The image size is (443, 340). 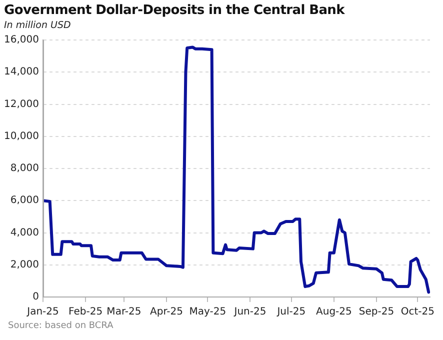 I want to click on x-tick-label: Jan-25, so click(x=42, y=312).